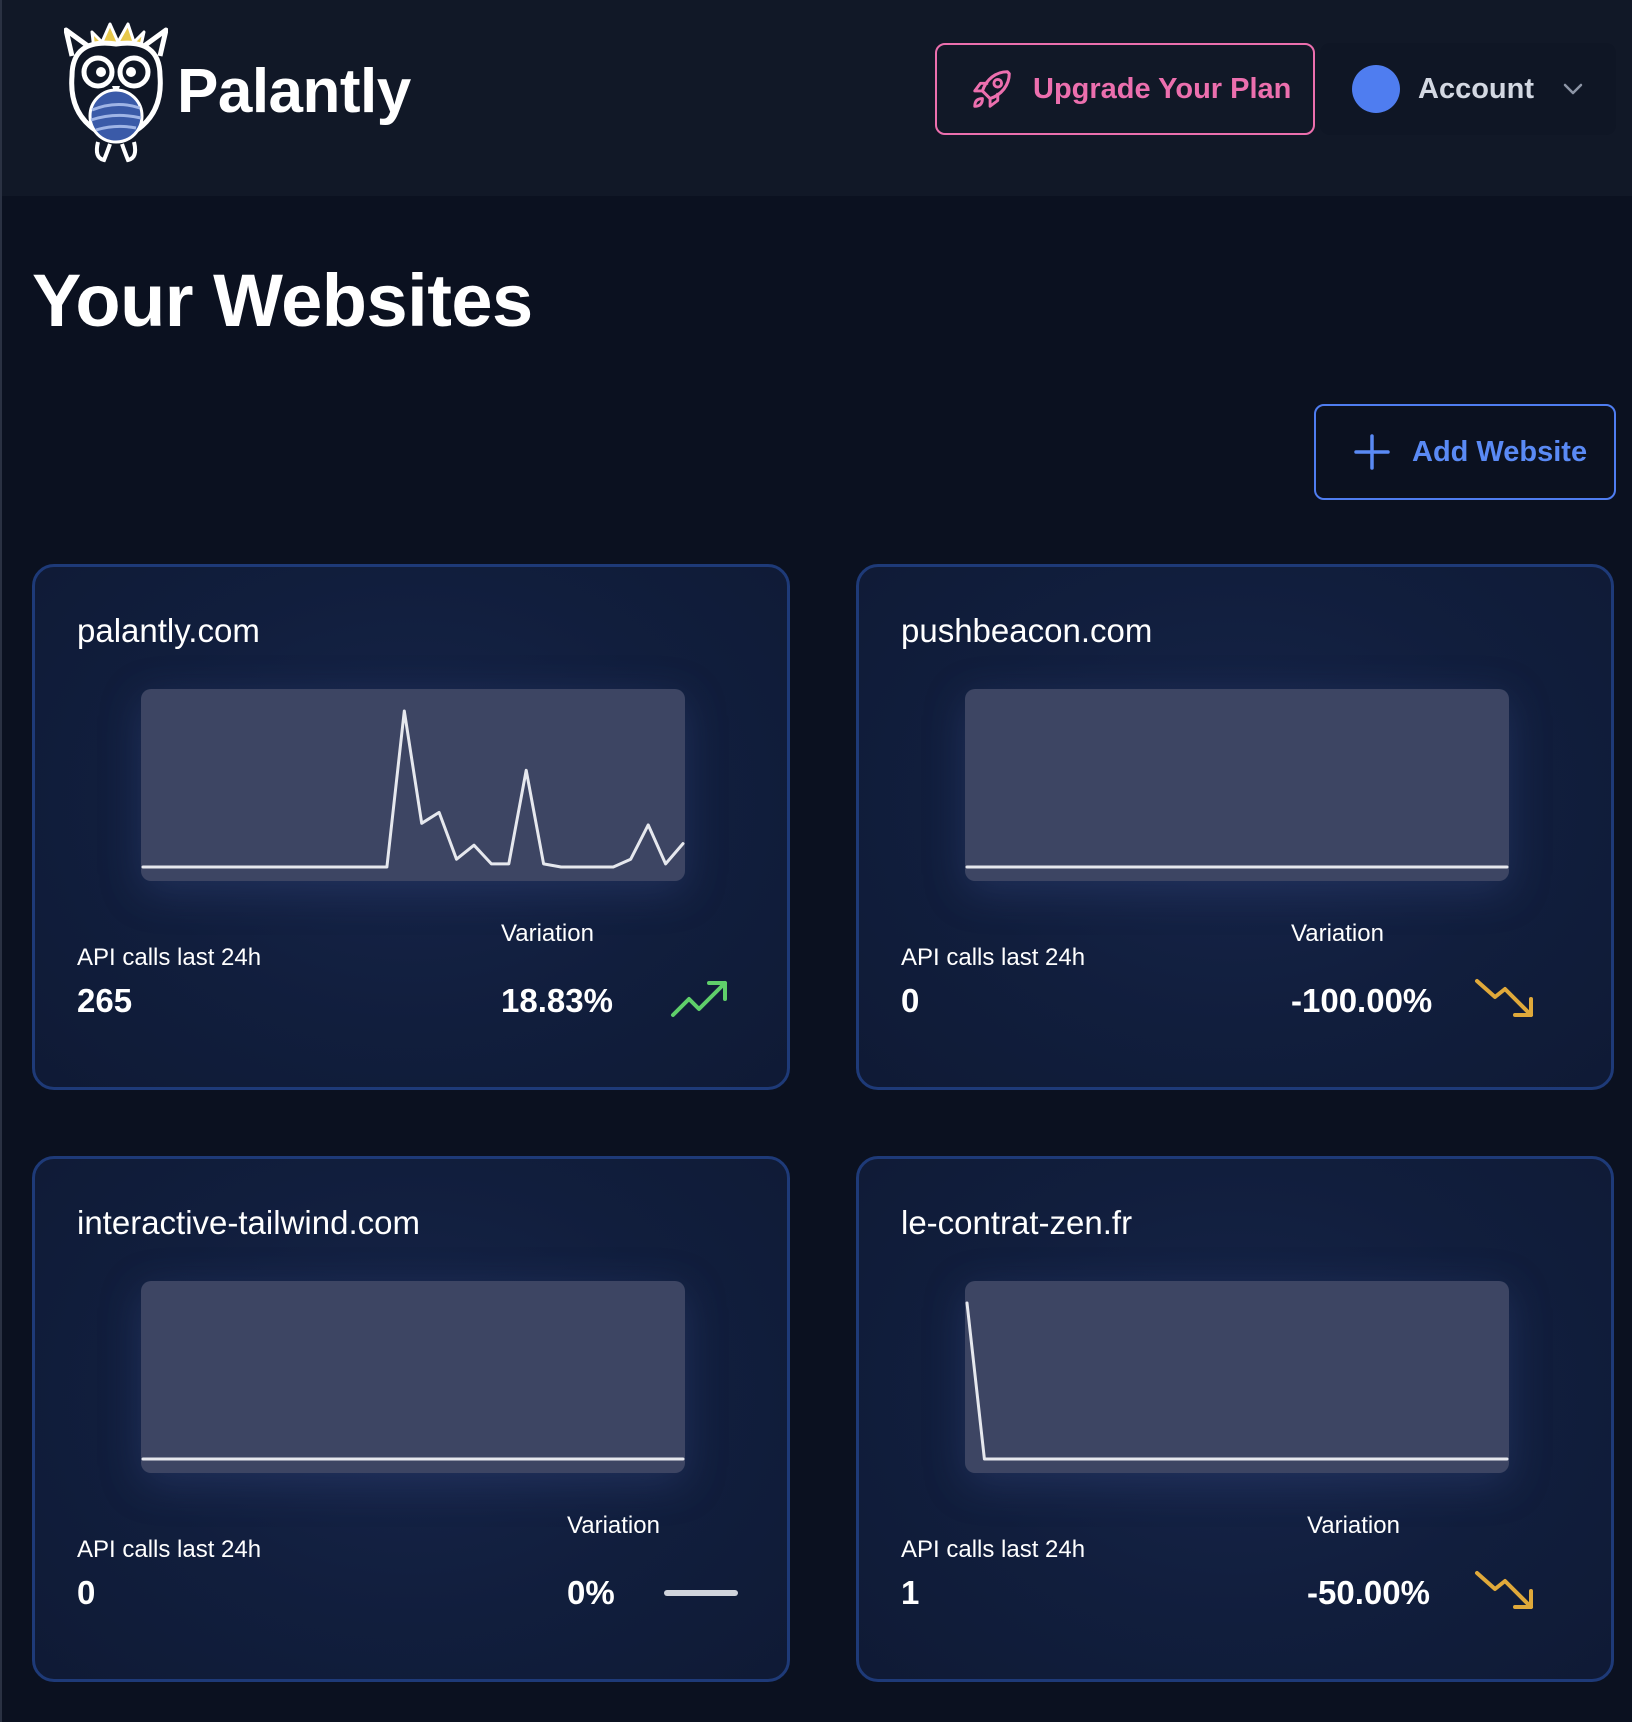 The image size is (1632, 1722). What do you see at coordinates (817, 98) in the screenshot?
I see `top-navbar: Palantly Upgrade Your Plan Account` at bounding box center [817, 98].